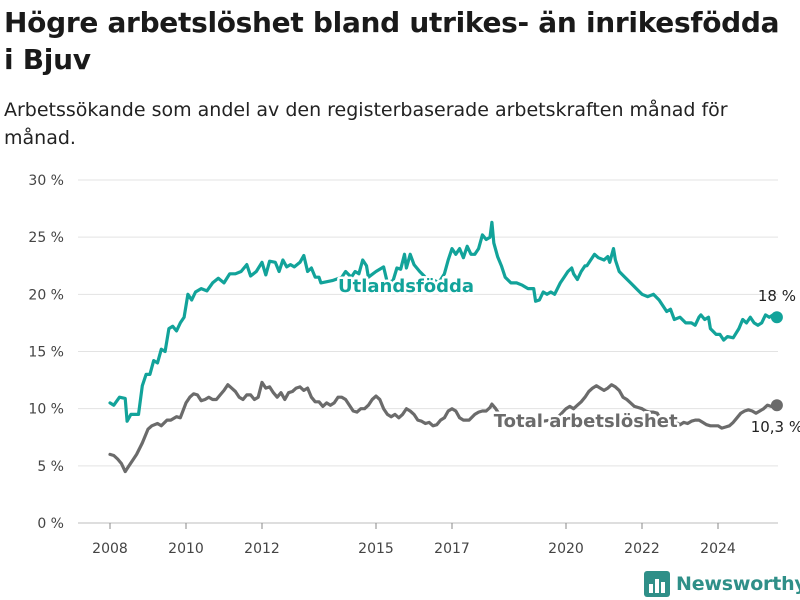  What do you see at coordinates (775, 427) in the screenshot?
I see `series-end-label-1: 10,3 %` at bounding box center [775, 427].